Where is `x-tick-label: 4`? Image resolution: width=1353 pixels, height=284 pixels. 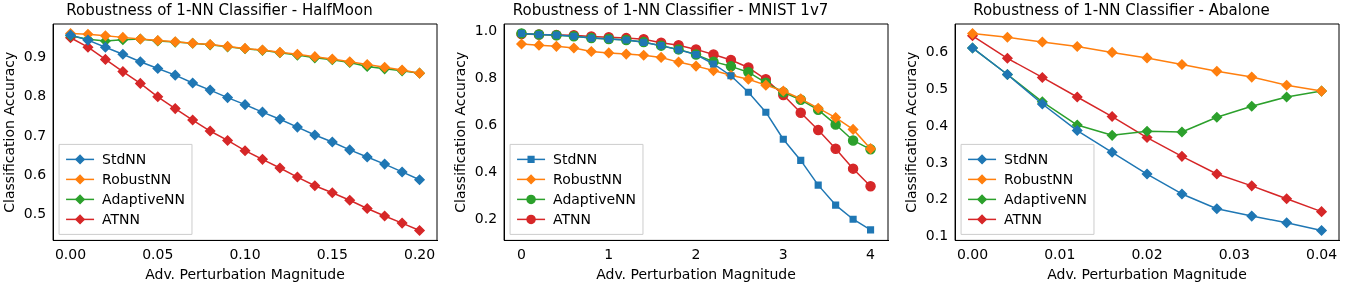
x-tick-label: 4 is located at coordinates (871, 254).